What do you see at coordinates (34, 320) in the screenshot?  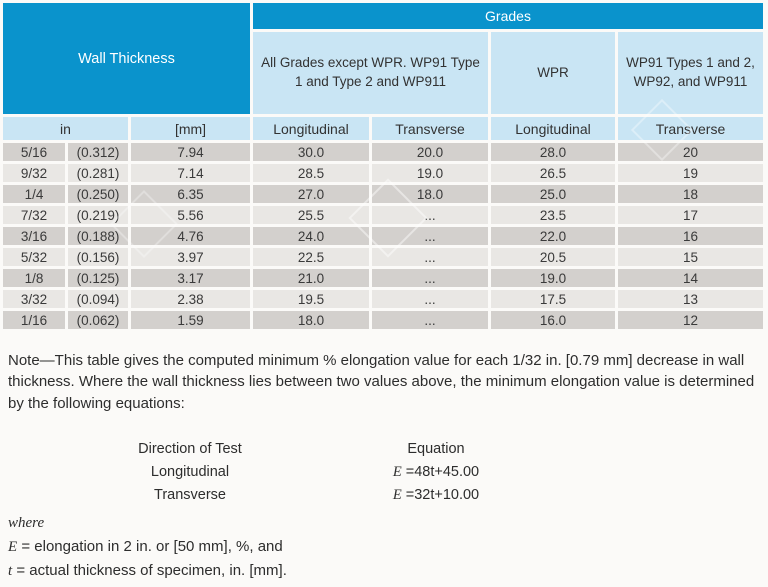 I see `table-cell: 1/16` at bounding box center [34, 320].